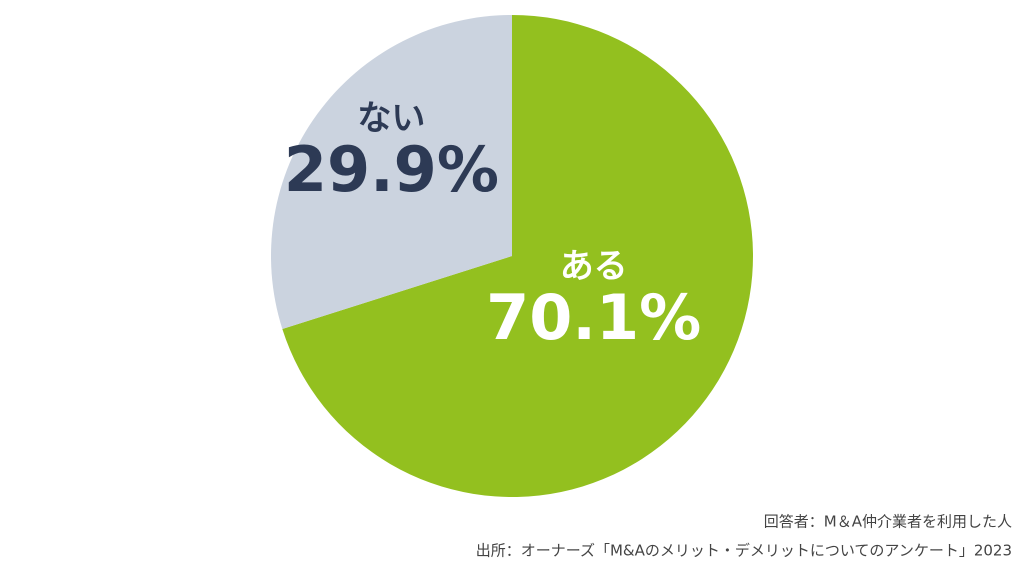 The image size is (1024, 576). I want to click on slice-value-label: 29.9%, so click(391, 169).